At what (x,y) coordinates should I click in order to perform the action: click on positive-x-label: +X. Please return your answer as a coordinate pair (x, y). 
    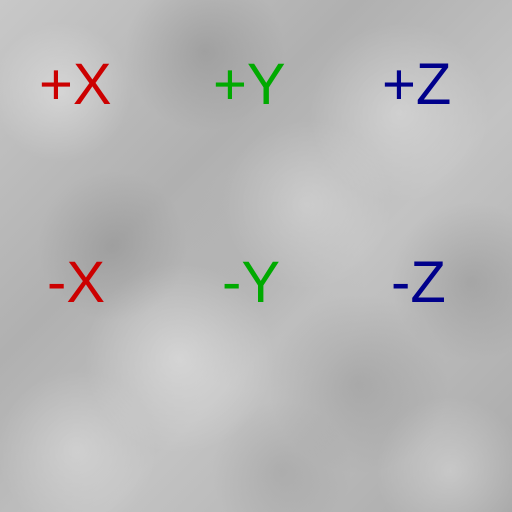
    Looking at the image, I should click on (75, 84).